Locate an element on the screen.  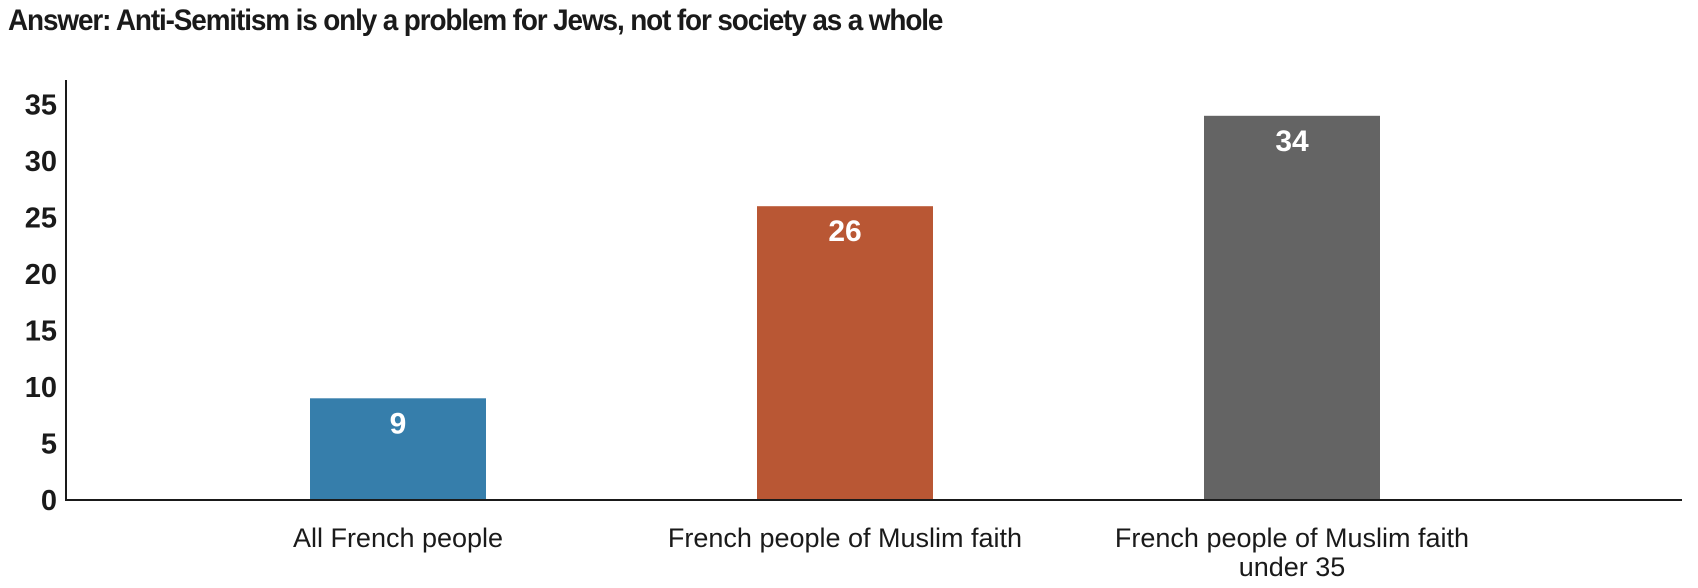
y-tick-label: 0 is located at coordinates (49, 501).